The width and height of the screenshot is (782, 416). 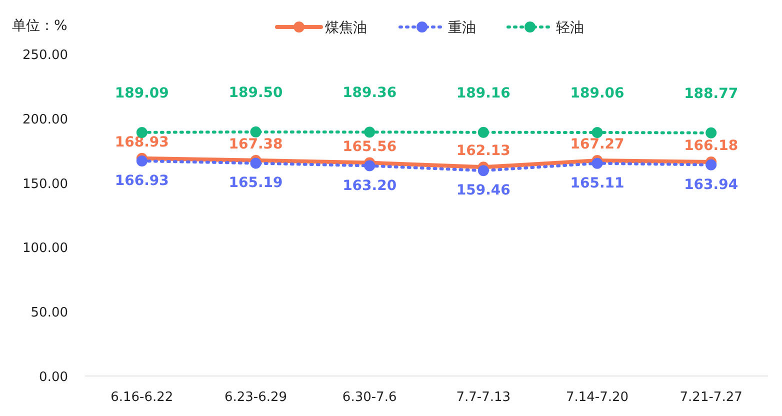 What do you see at coordinates (483, 93) in the screenshot?
I see `data-label: 189.16` at bounding box center [483, 93].